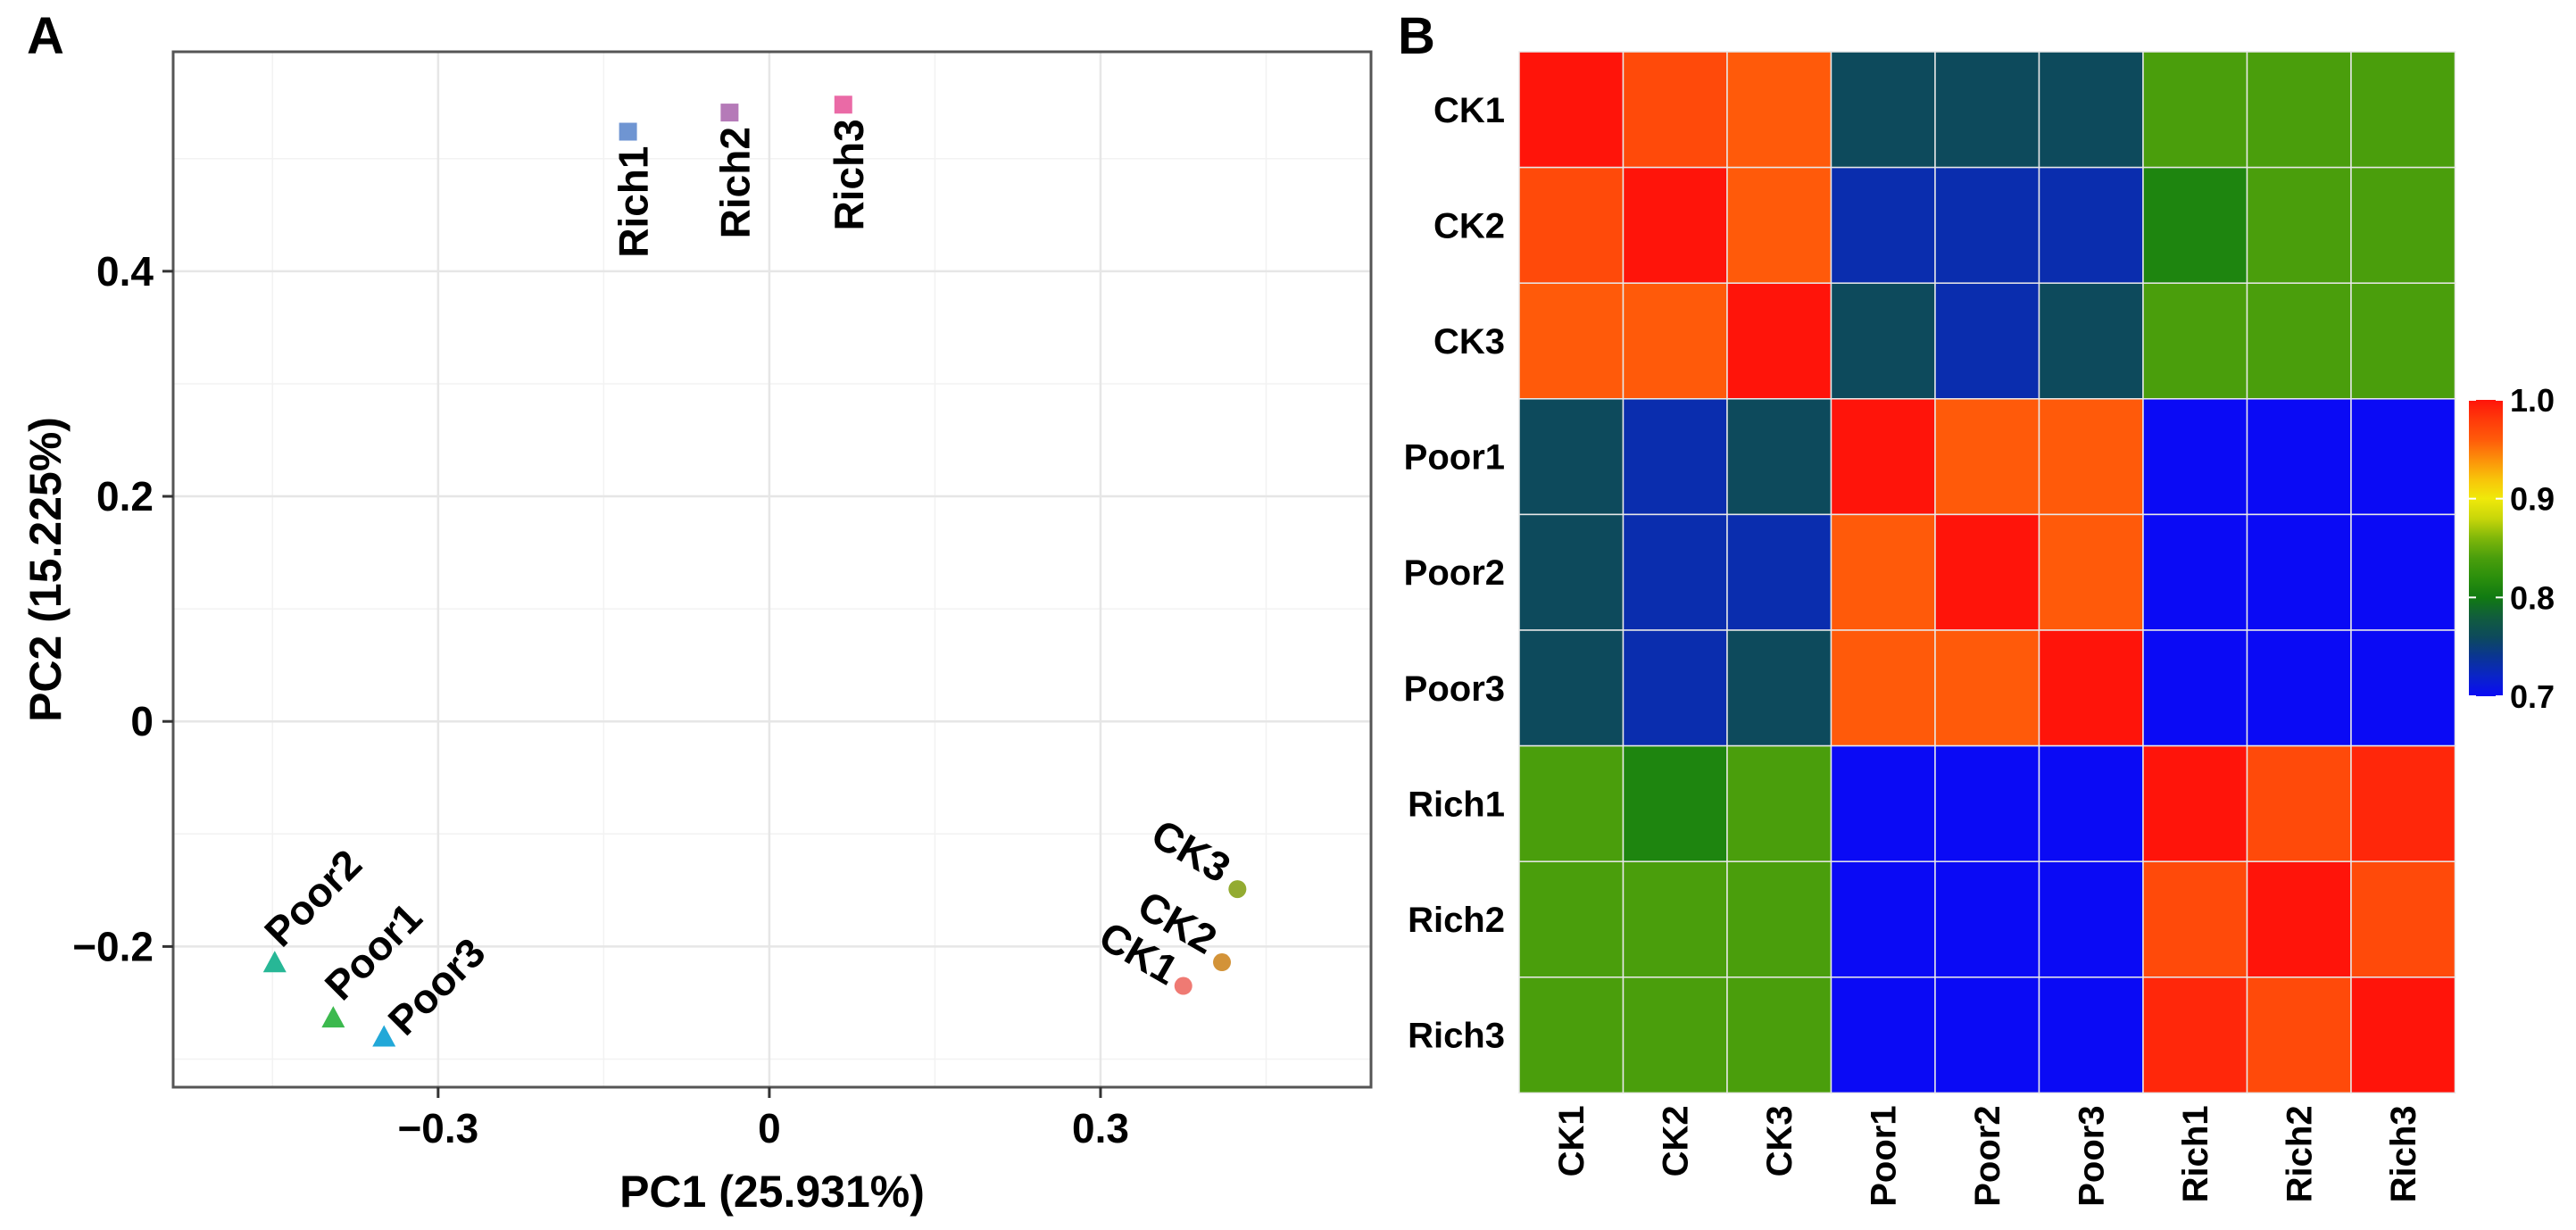 Image resolution: width=2576 pixels, height=1230 pixels. What do you see at coordinates (1571, 919) in the screenshot?
I see `heatmap-cell-rich2-ck1` at bounding box center [1571, 919].